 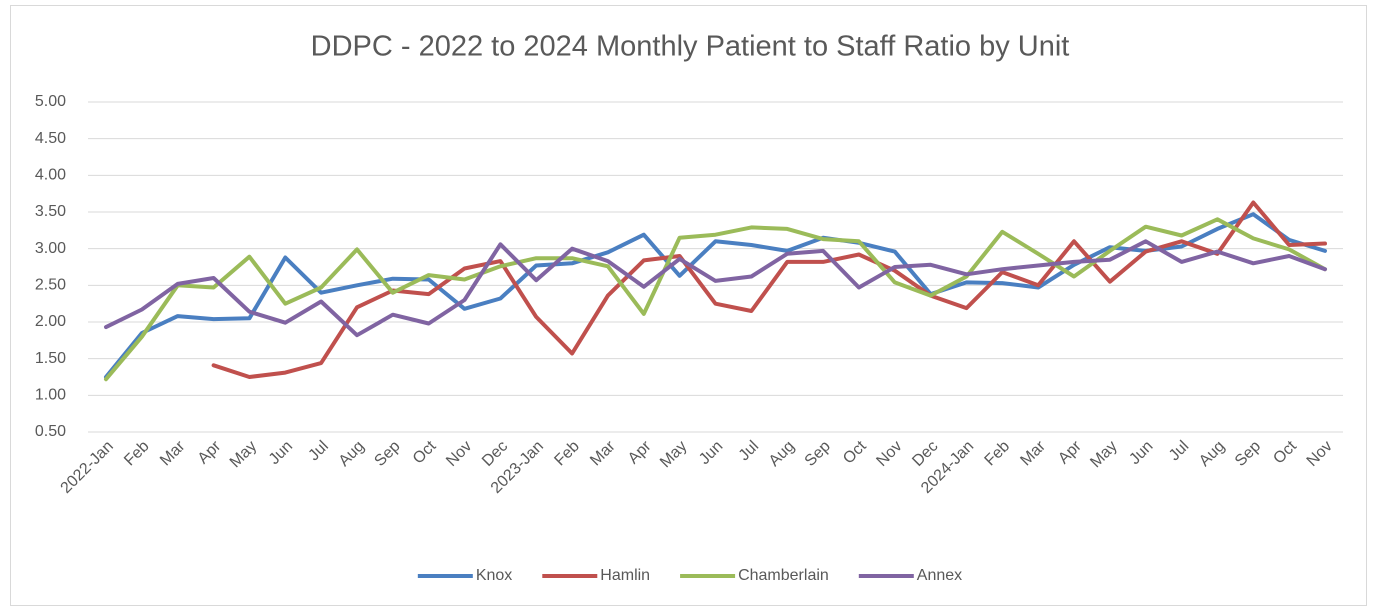 What do you see at coordinates (50, 285) in the screenshot?
I see `y-tick-label: 2.50` at bounding box center [50, 285].